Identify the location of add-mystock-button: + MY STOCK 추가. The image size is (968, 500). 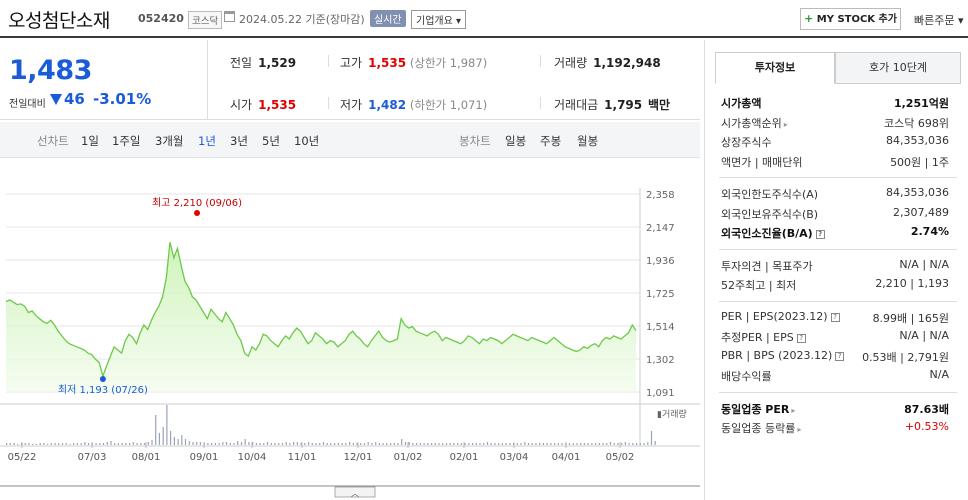
(850, 19).